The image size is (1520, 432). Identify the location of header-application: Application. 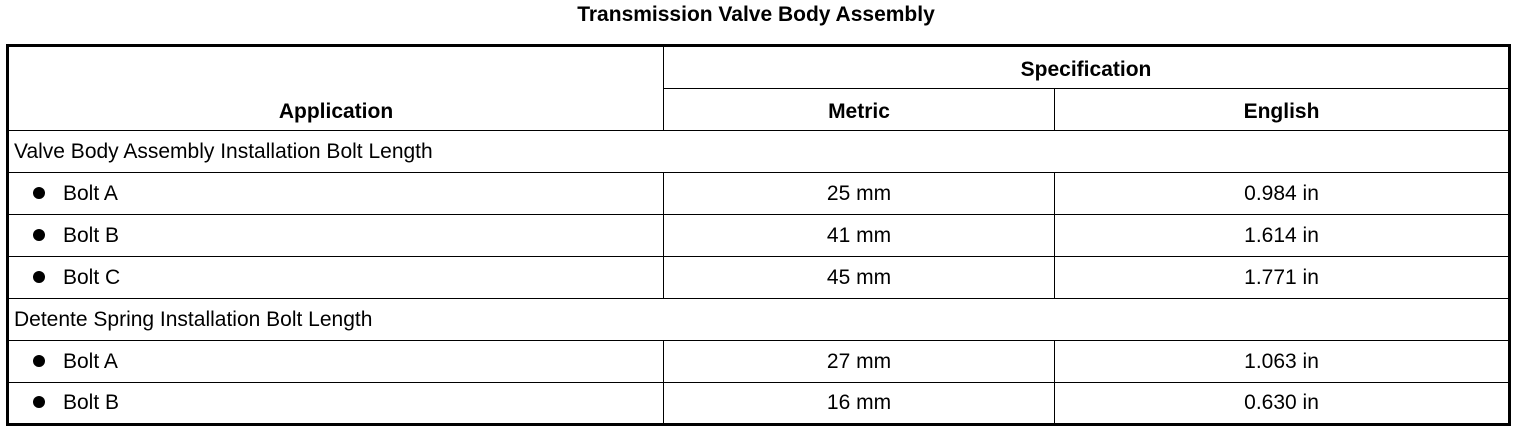
(335, 88).